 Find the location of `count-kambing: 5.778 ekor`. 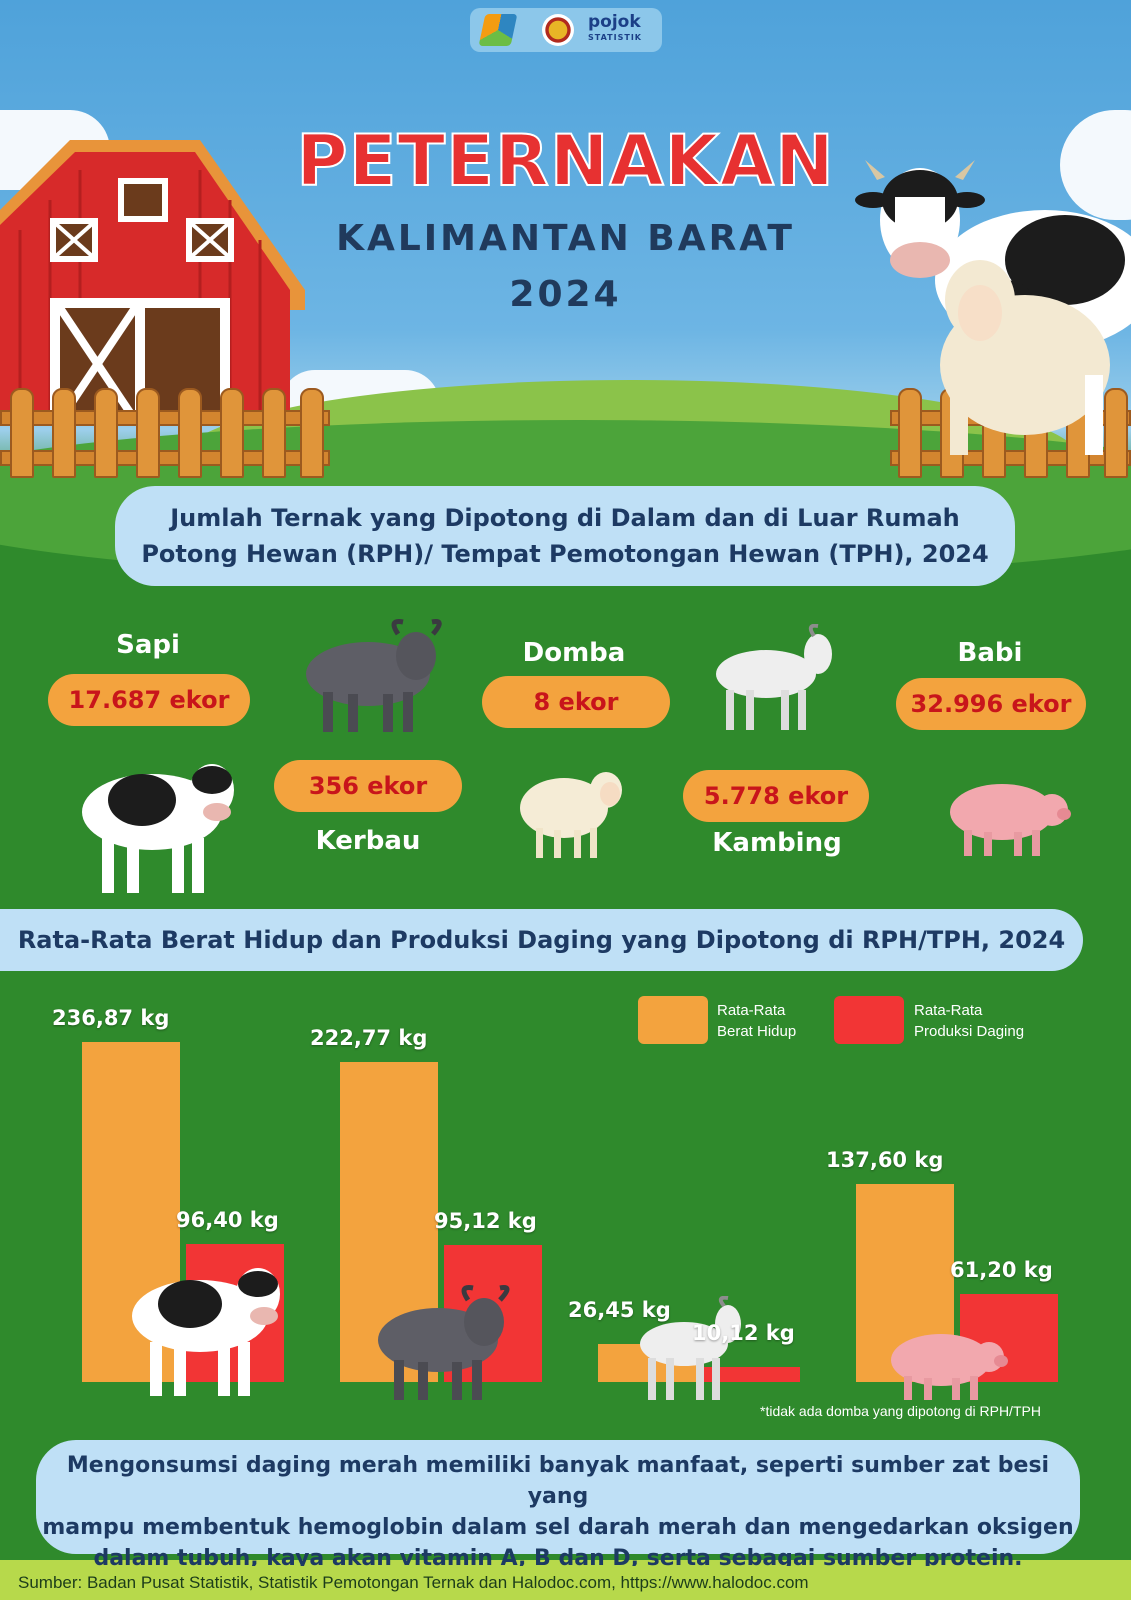

count-kambing: 5.778 ekor is located at coordinates (776, 796).